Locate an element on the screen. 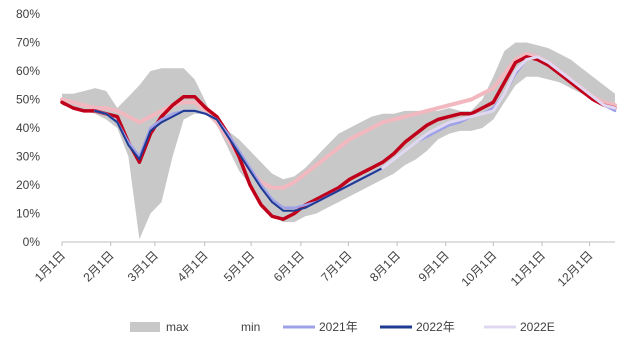 The image size is (636, 342). x-tick-label: 7月1日 is located at coordinates (336, 266).